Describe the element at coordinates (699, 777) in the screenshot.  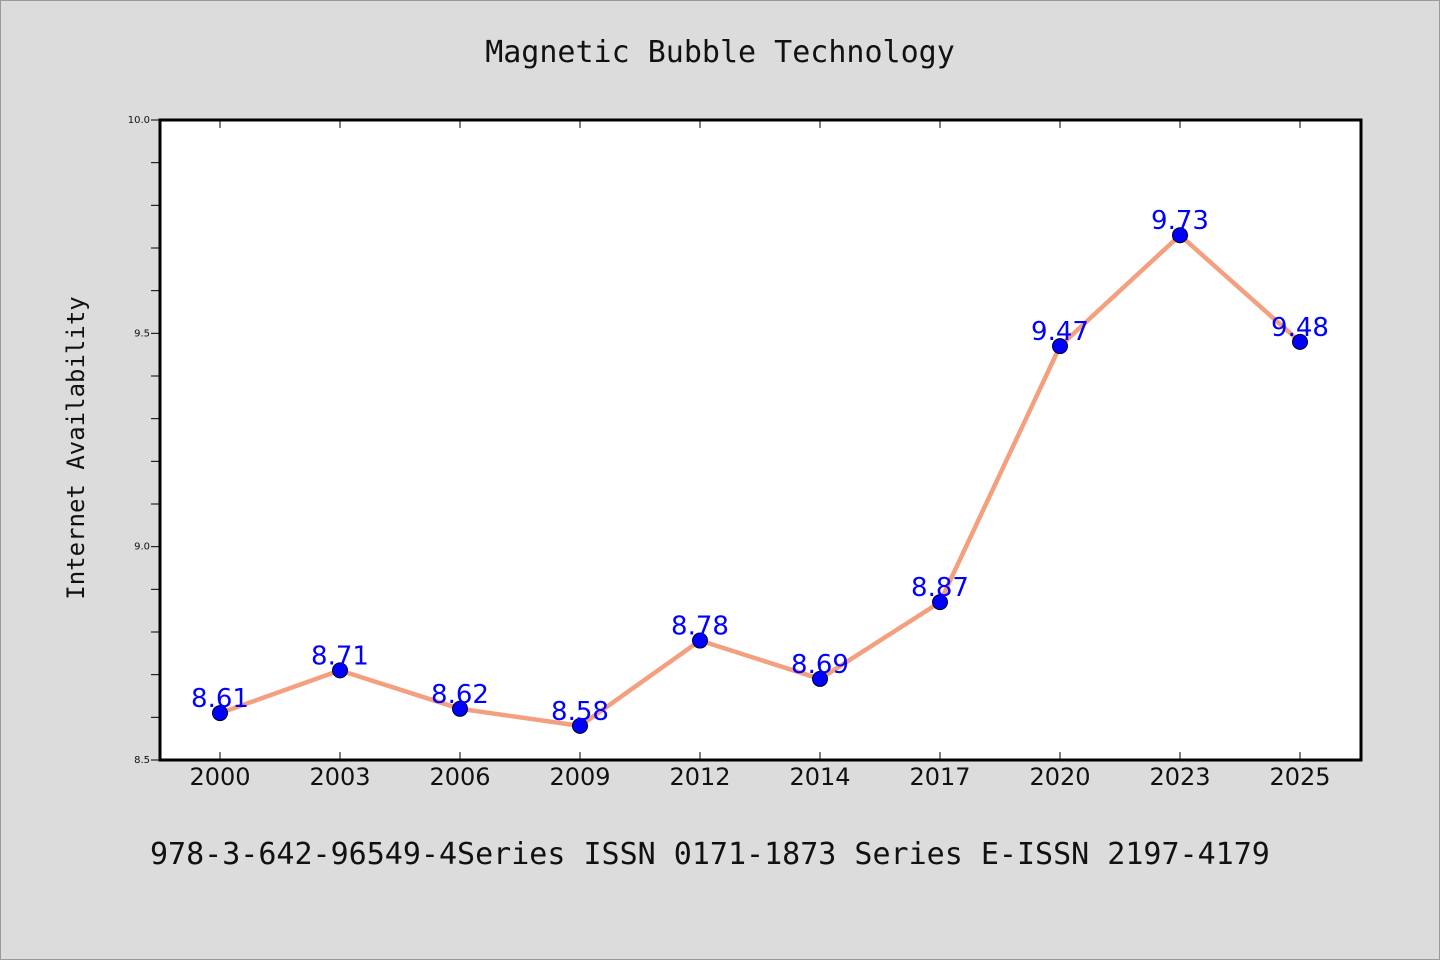
I see `x-tick-label: 2012` at that location.